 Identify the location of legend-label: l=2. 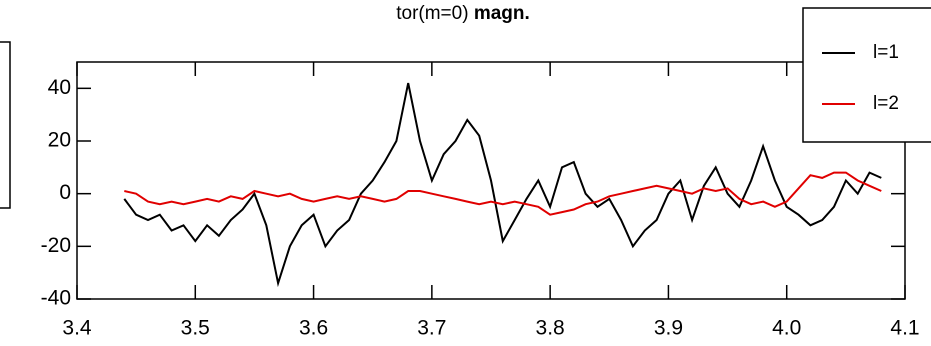
(886, 103).